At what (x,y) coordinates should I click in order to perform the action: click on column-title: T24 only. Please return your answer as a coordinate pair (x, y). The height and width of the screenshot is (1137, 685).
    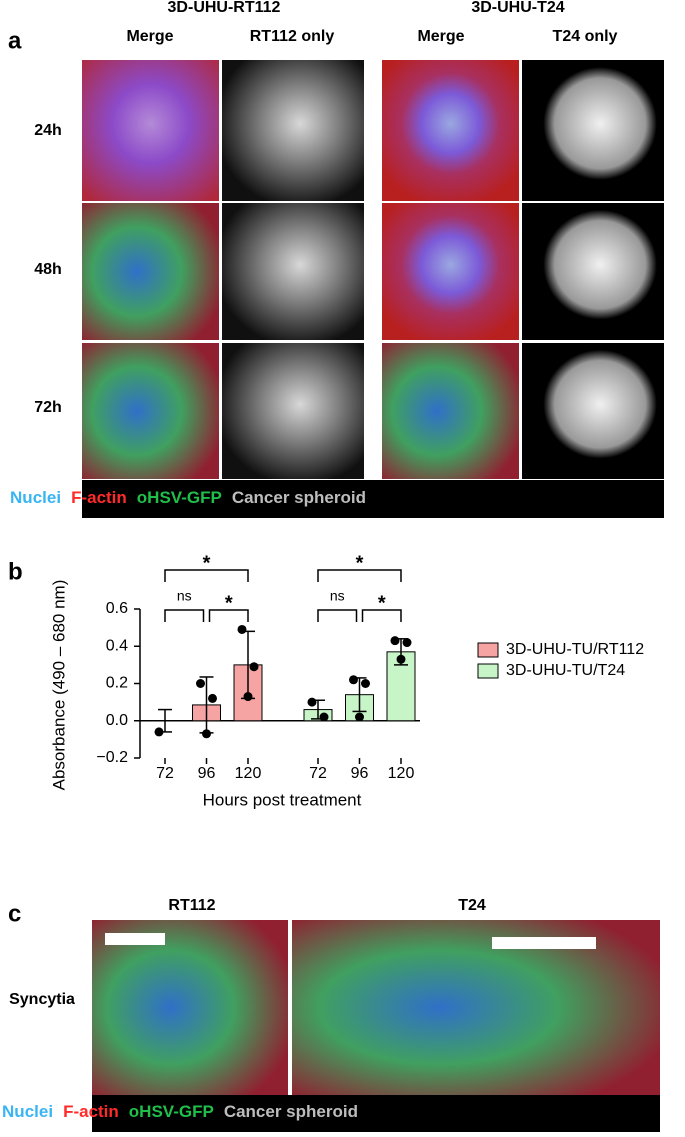
    Looking at the image, I should click on (585, 36).